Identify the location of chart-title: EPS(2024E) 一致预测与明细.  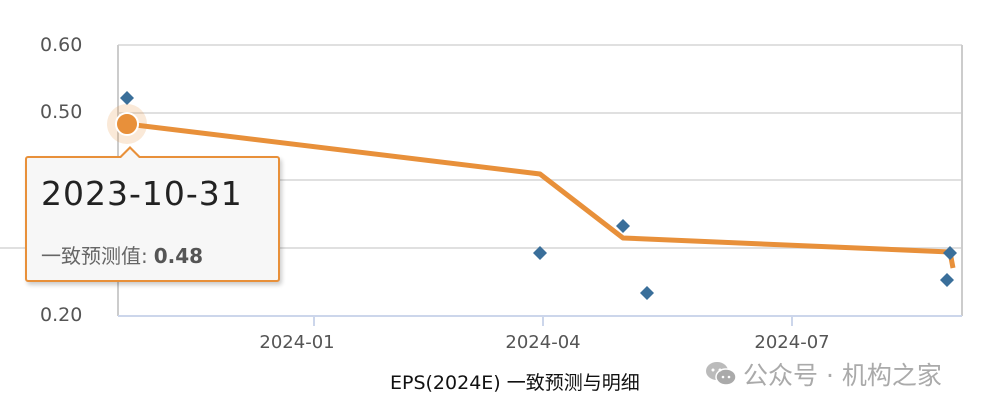
(515, 383).